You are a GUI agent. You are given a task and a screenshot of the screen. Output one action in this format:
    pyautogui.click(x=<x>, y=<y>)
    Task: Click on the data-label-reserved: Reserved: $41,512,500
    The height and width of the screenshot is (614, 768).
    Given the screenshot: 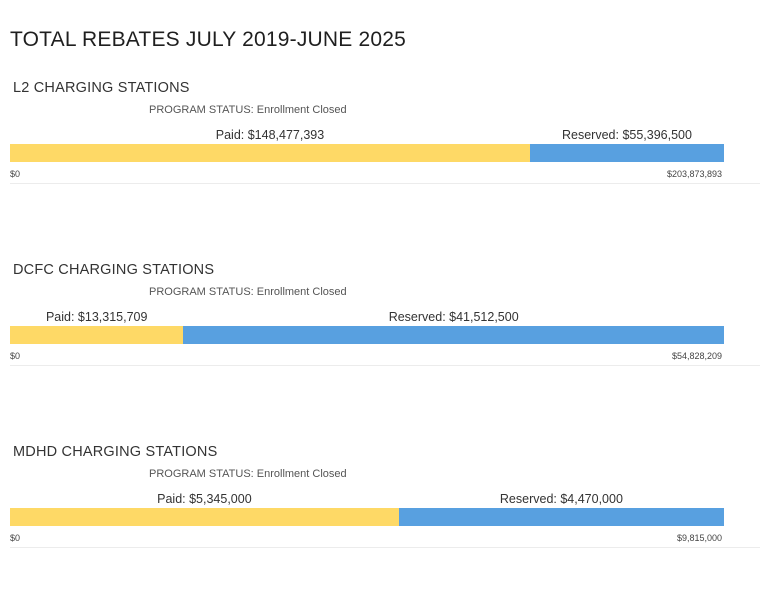 What is the action you would take?
    pyautogui.click(x=453, y=317)
    